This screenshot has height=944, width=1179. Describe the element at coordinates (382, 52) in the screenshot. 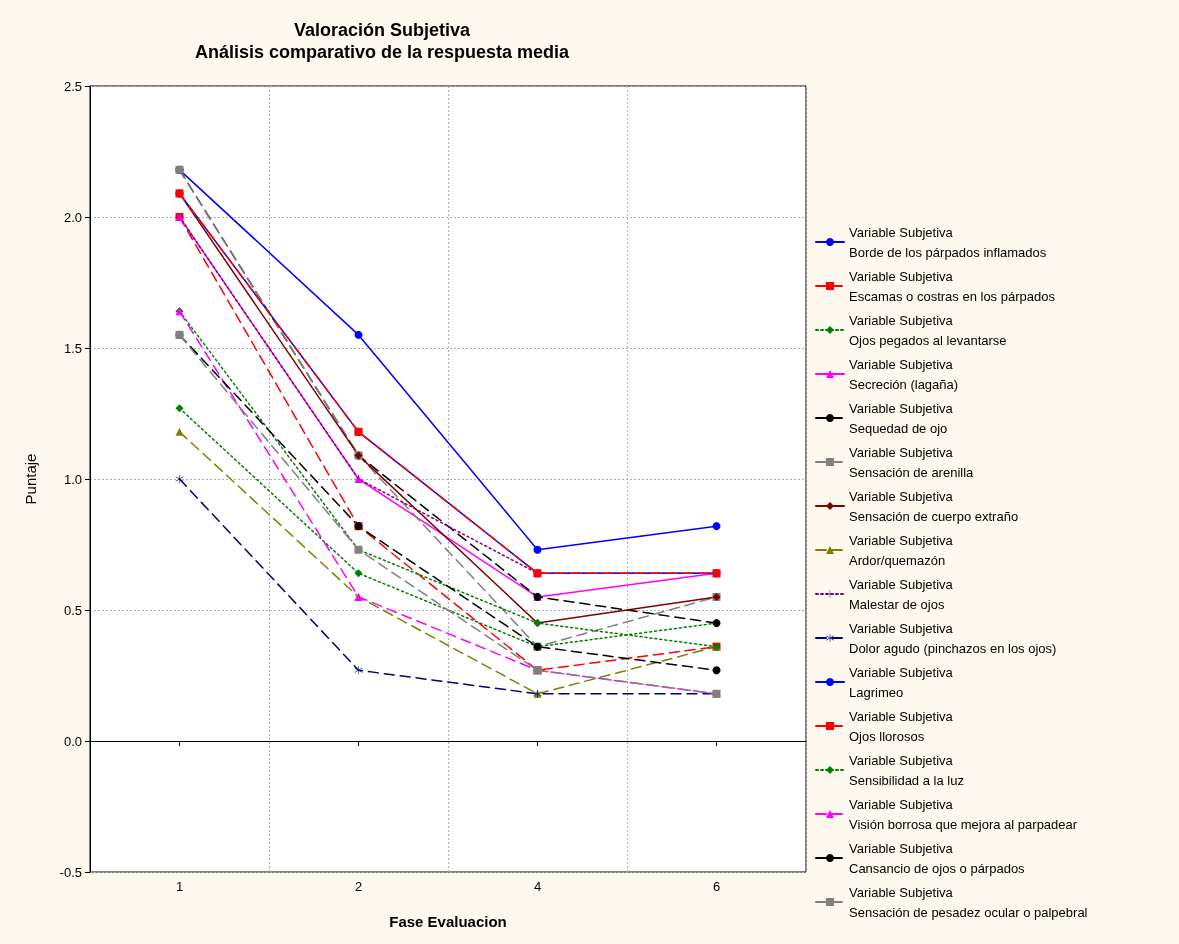

I see `chart-subtitle: Análisis comparativo de la respuesta media` at that location.